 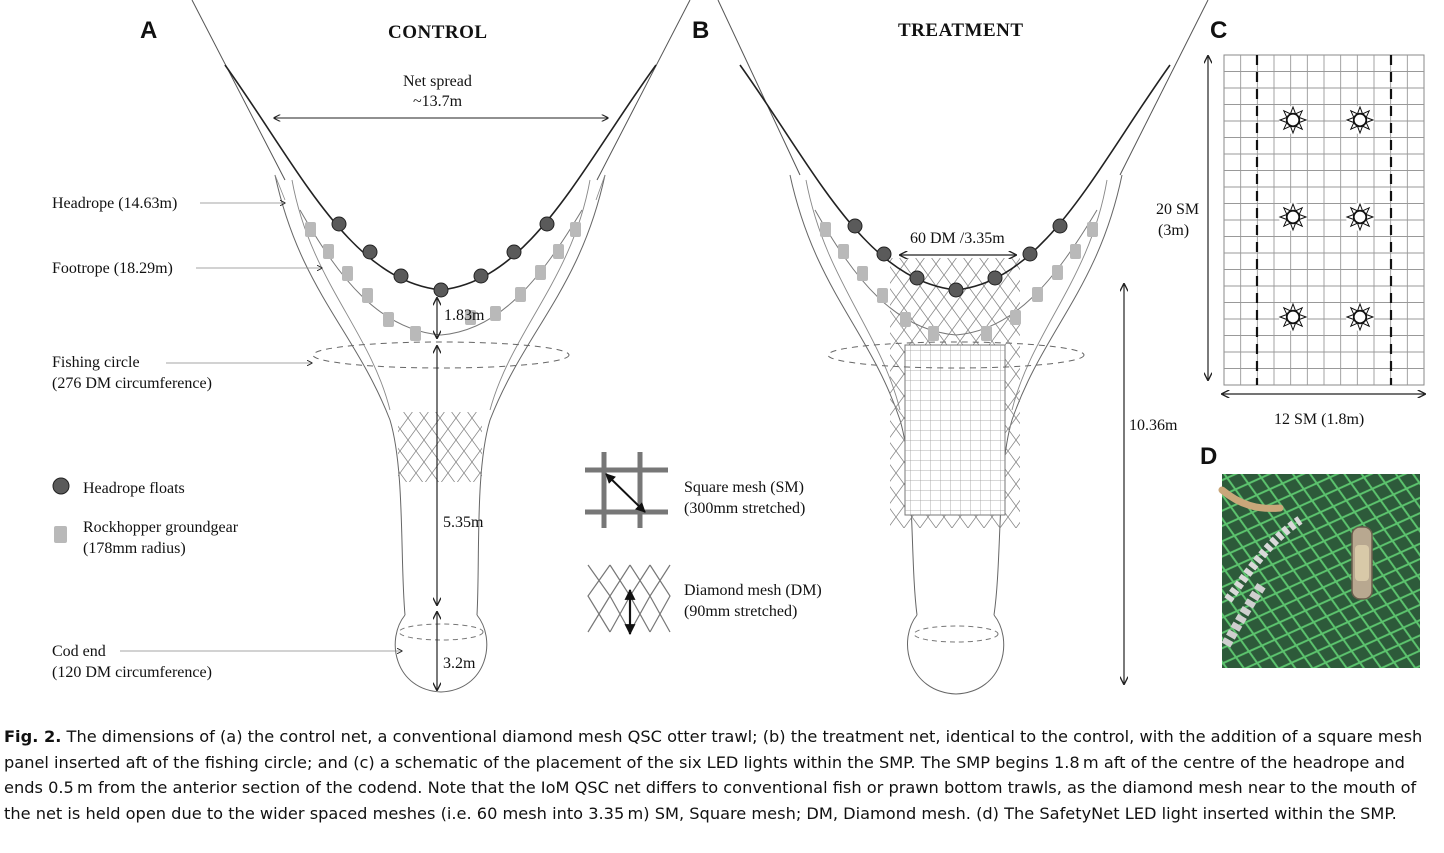 What do you see at coordinates (956, 634) in the screenshot?
I see `cod-end-circle-b` at bounding box center [956, 634].